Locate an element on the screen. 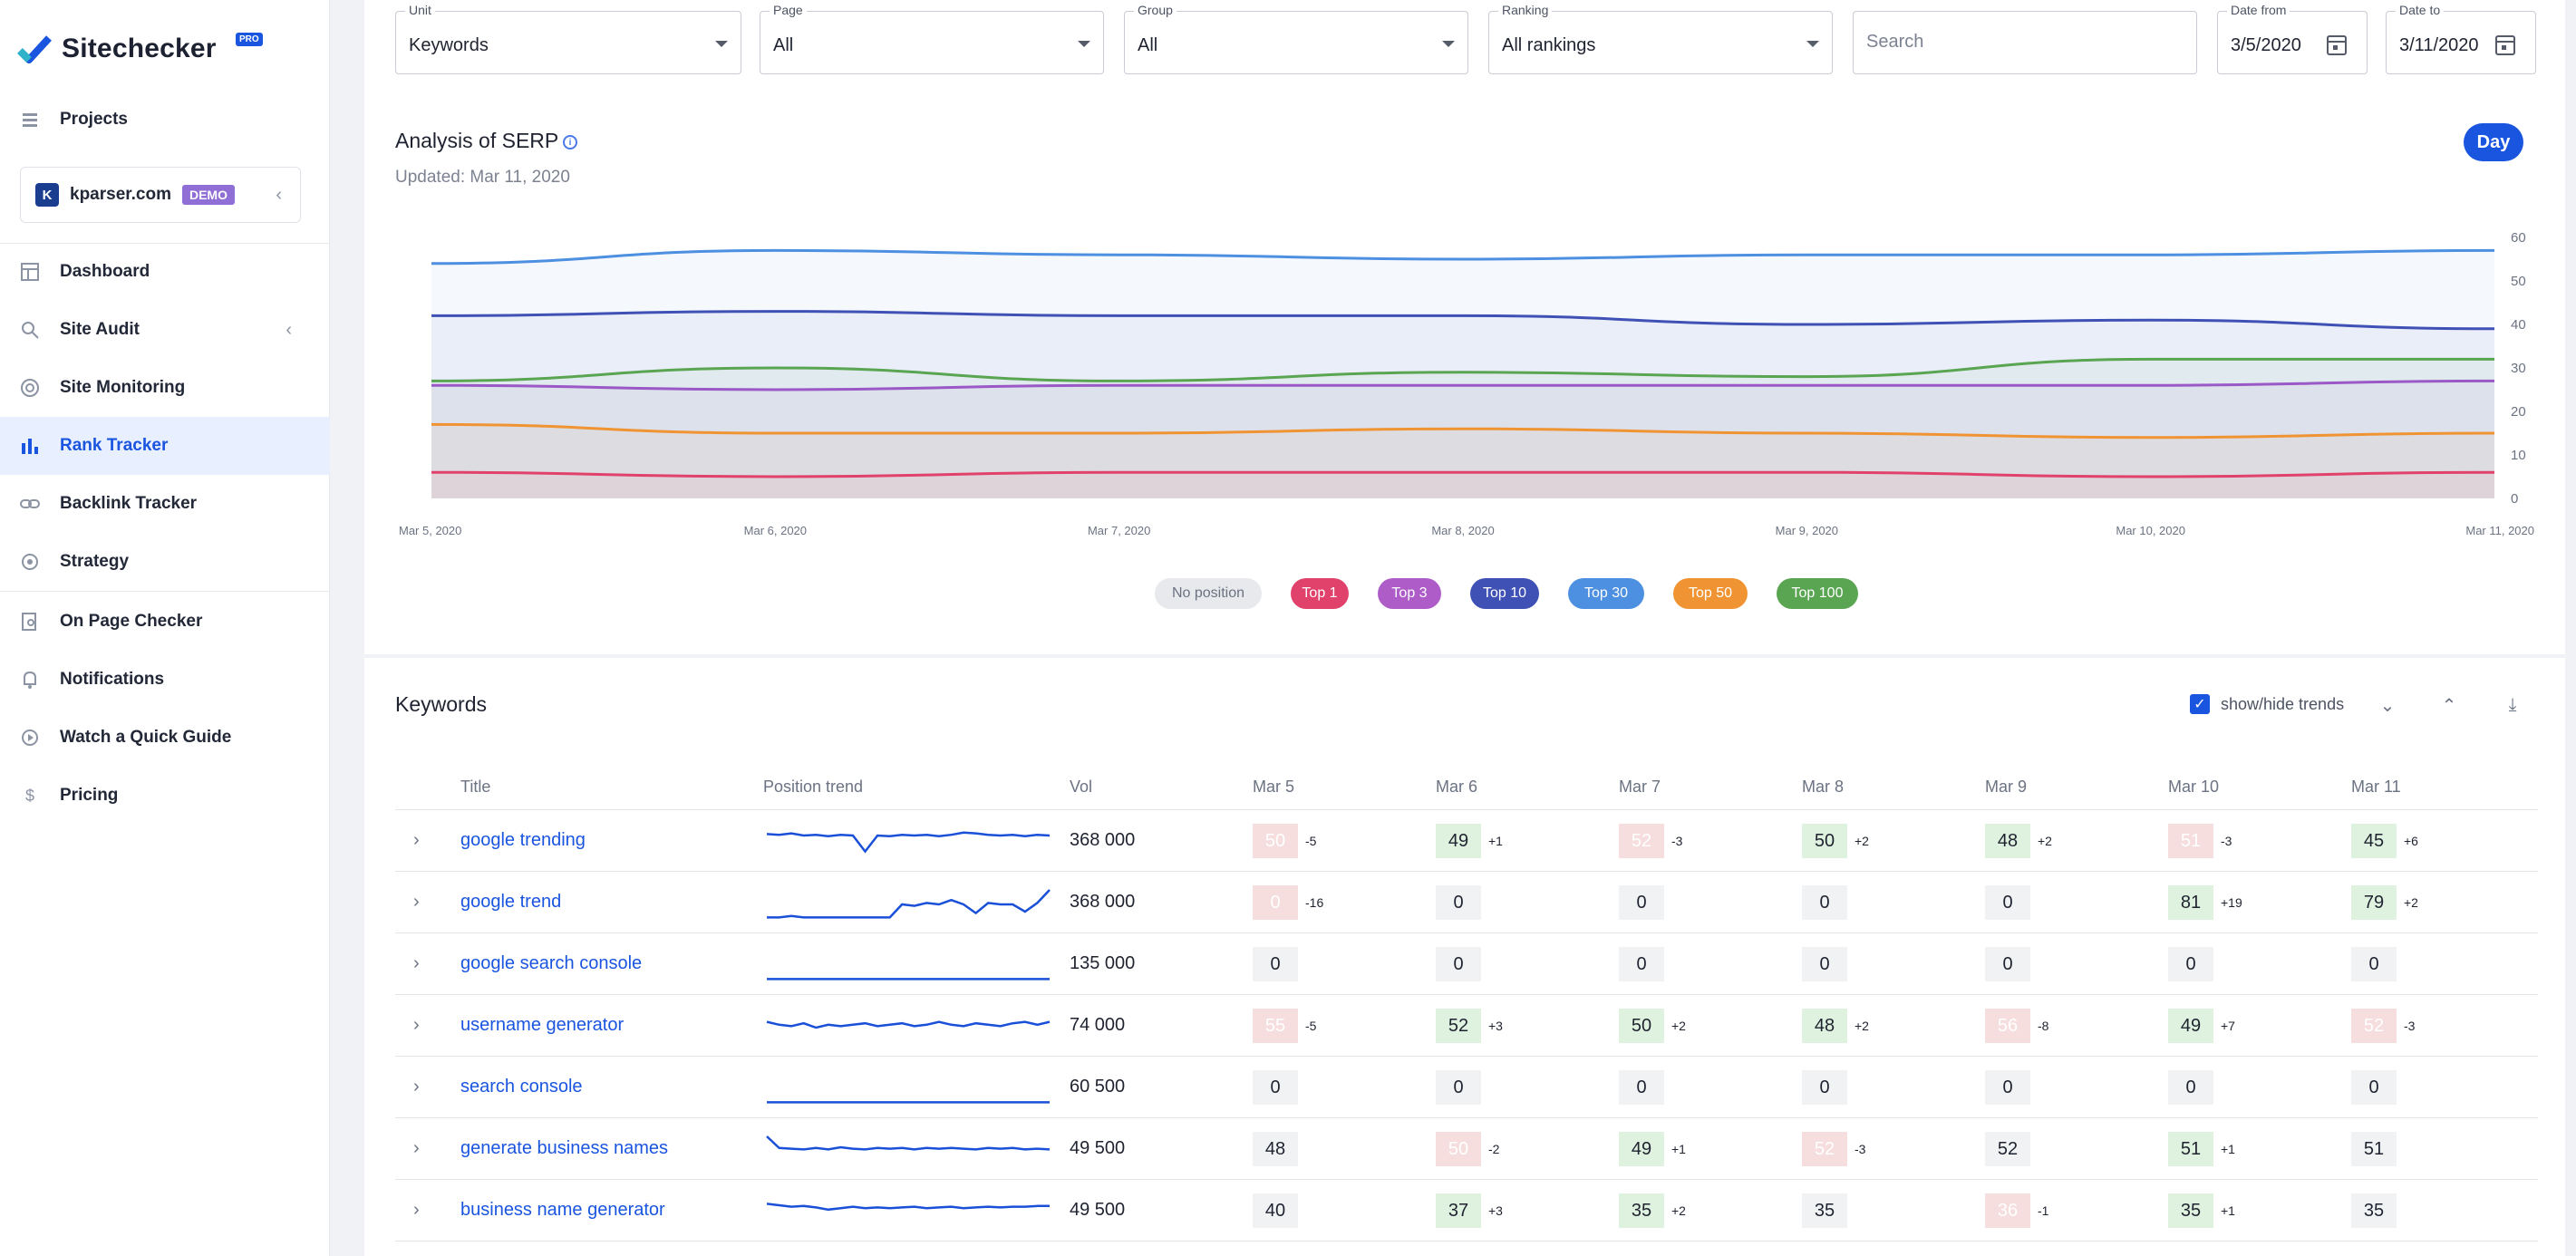 This screenshot has height=1256, width=2576. keyword-link: business name generator is located at coordinates (562, 1210).